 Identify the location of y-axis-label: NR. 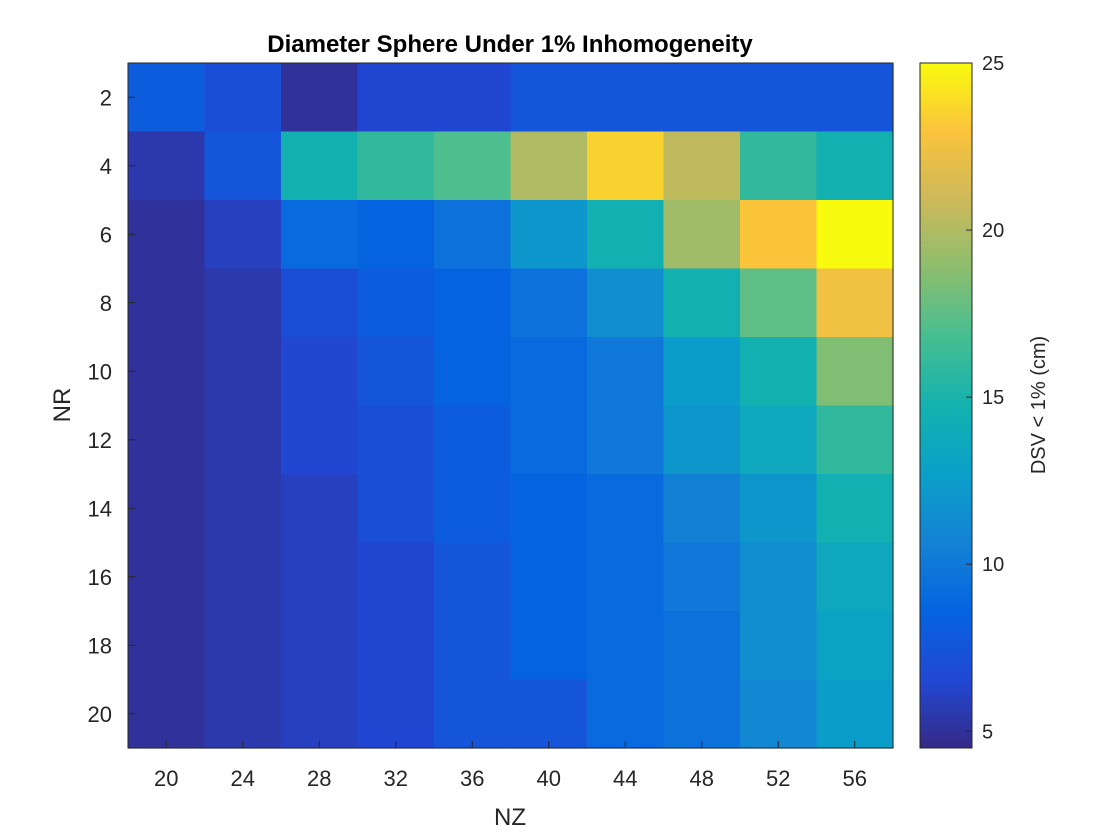
(62, 405).